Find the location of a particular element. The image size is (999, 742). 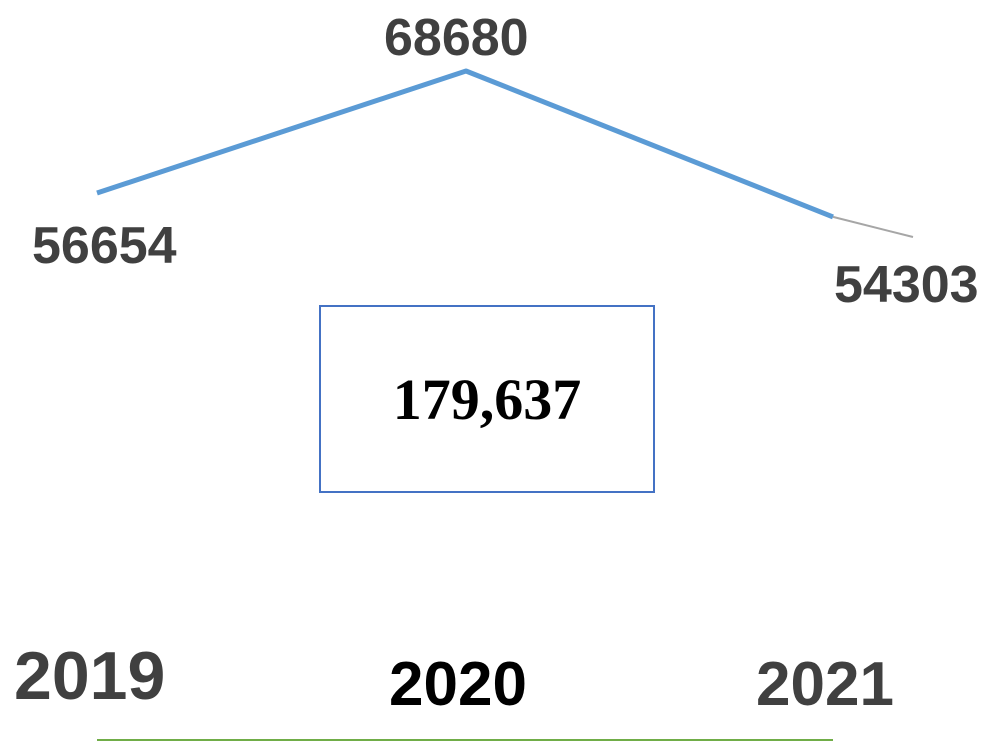

data-label-2020: 68680 is located at coordinates (456, 38).